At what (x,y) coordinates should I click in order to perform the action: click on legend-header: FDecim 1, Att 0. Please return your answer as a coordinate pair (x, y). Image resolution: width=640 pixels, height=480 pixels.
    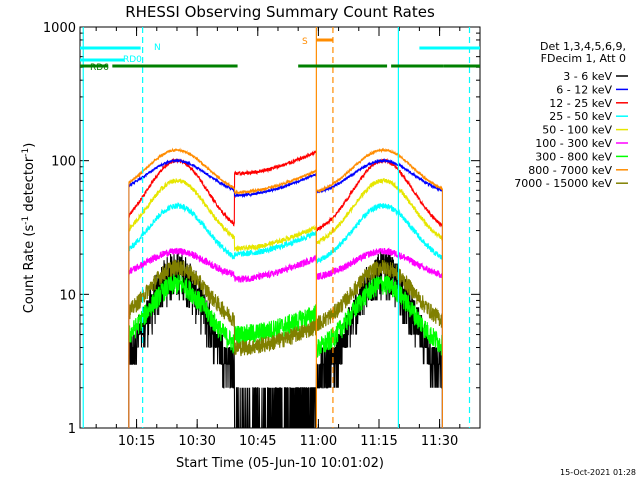
    Looking at the image, I should click on (583, 58).